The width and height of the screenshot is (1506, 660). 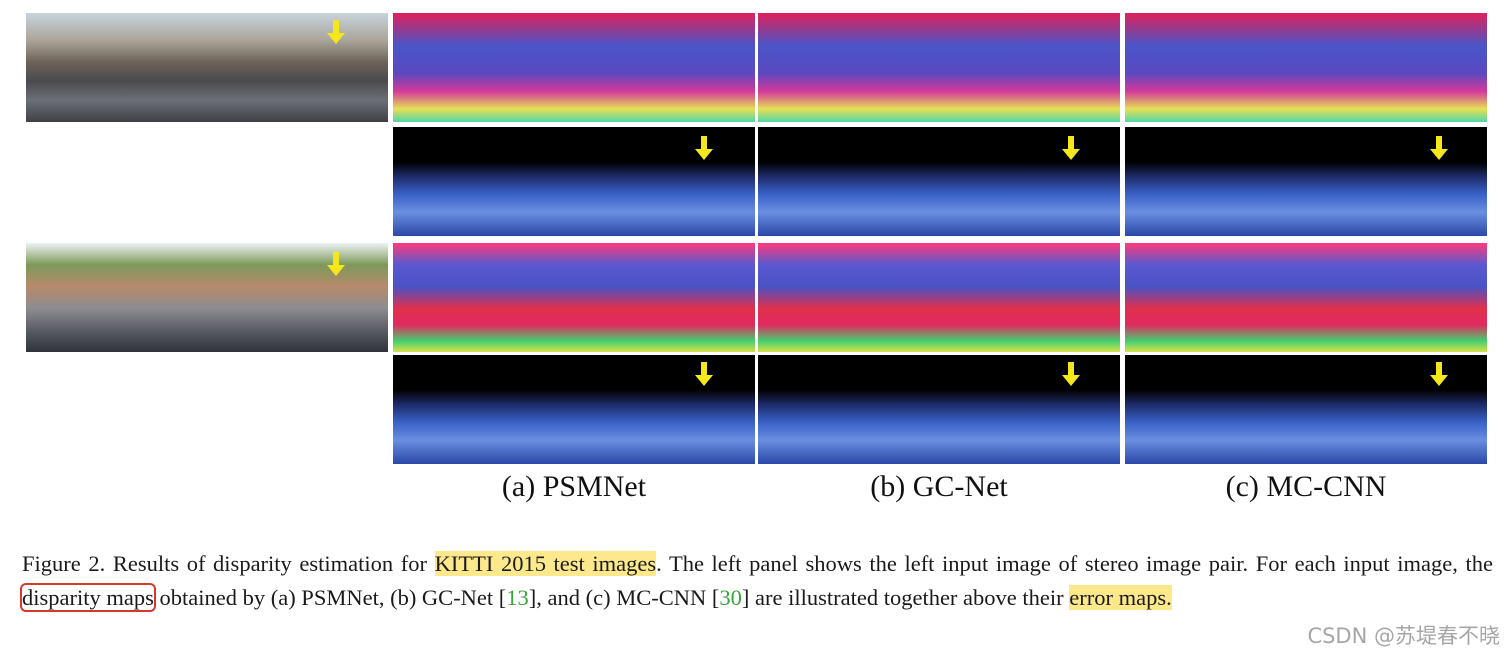 What do you see at coordinates (330, 597) in the screenshot?
I see `caption-text: obtained by (a) PSMNet, (b) GC-Net [` at bounding box center [330, 597].